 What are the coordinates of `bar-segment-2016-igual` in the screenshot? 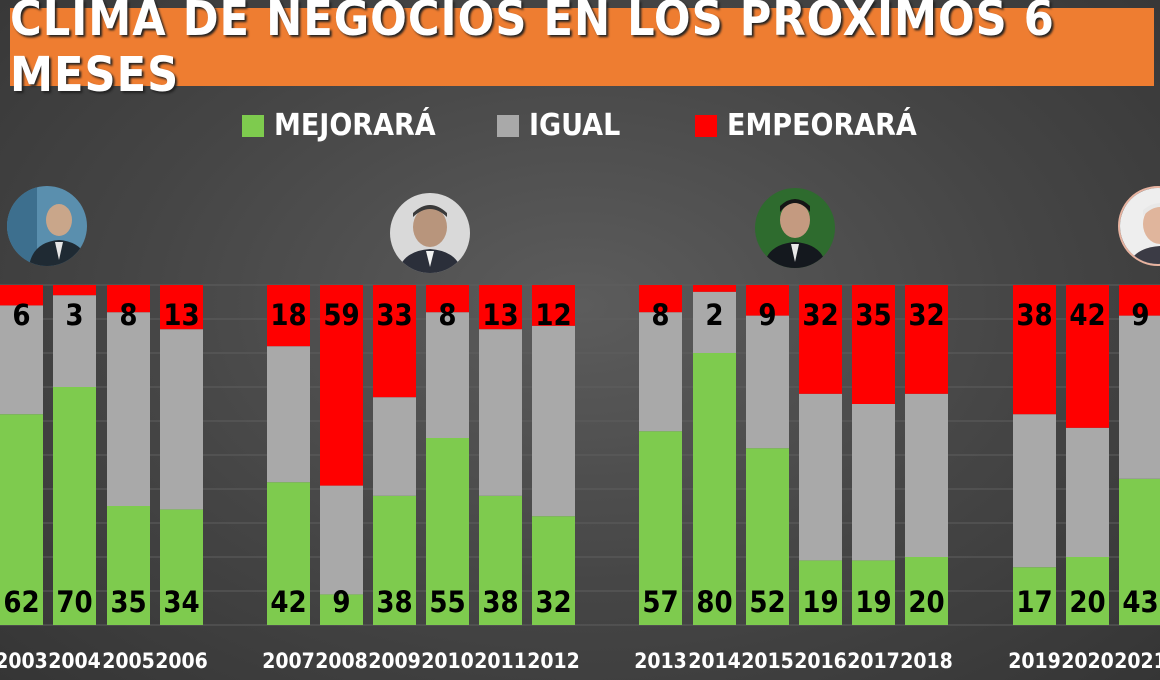 It's located at (820, 477).